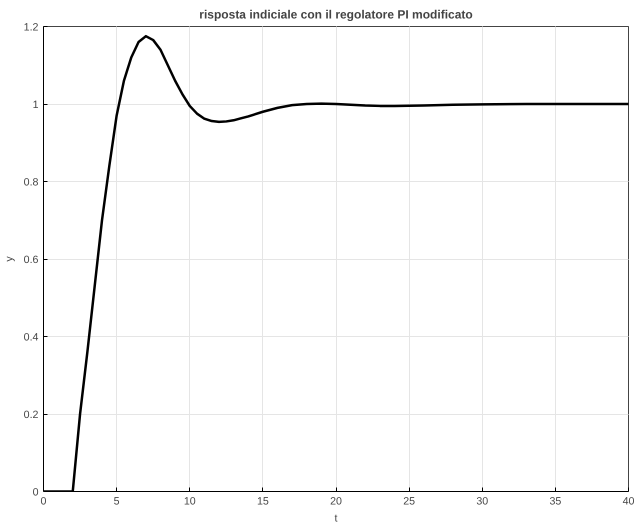 This screenshot has width=636, height=527. What do you see at coordinates (336, 15) in the screenshot?
I see `chart-title: risposta indiciale con il regolatore PI modificato` at bounding box center [336, 15].